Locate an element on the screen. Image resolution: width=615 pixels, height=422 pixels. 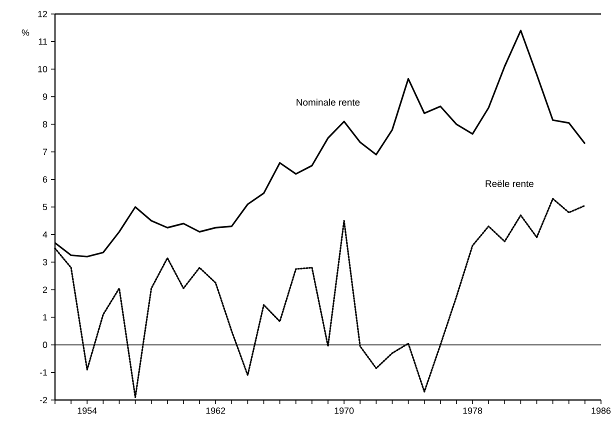
y-tick-label: 11 is located at coordinates (43, 41).